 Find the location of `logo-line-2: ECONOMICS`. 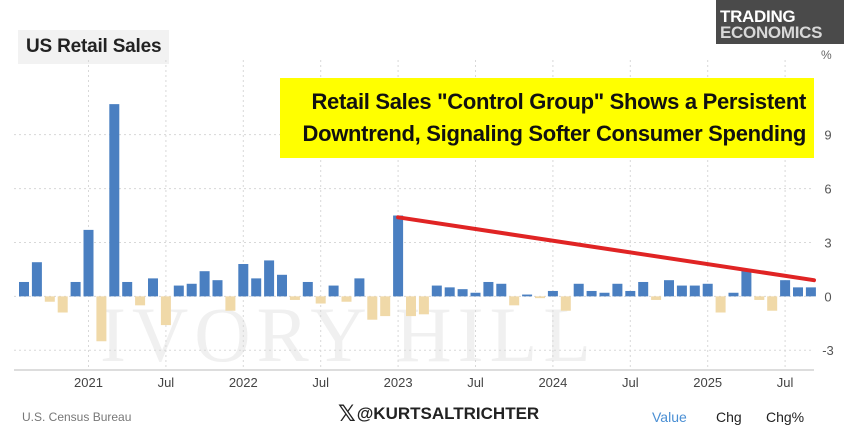

logo-line-2: ECONOMICS is located at coordinates (771, 32).